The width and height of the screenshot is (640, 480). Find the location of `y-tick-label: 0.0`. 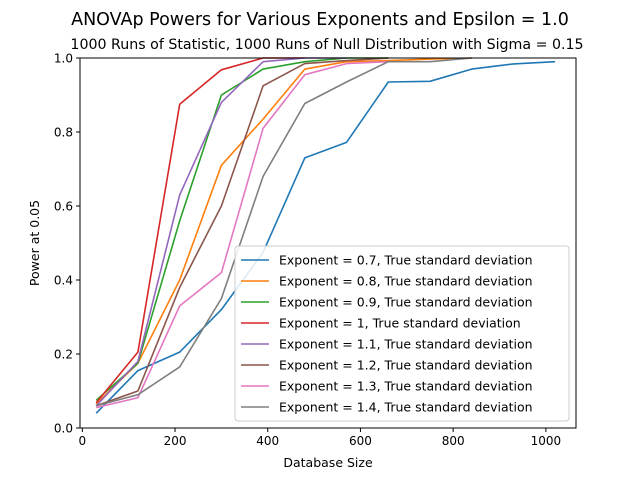

y-tick-label: 0.0 is located at coordinates (63, 429).